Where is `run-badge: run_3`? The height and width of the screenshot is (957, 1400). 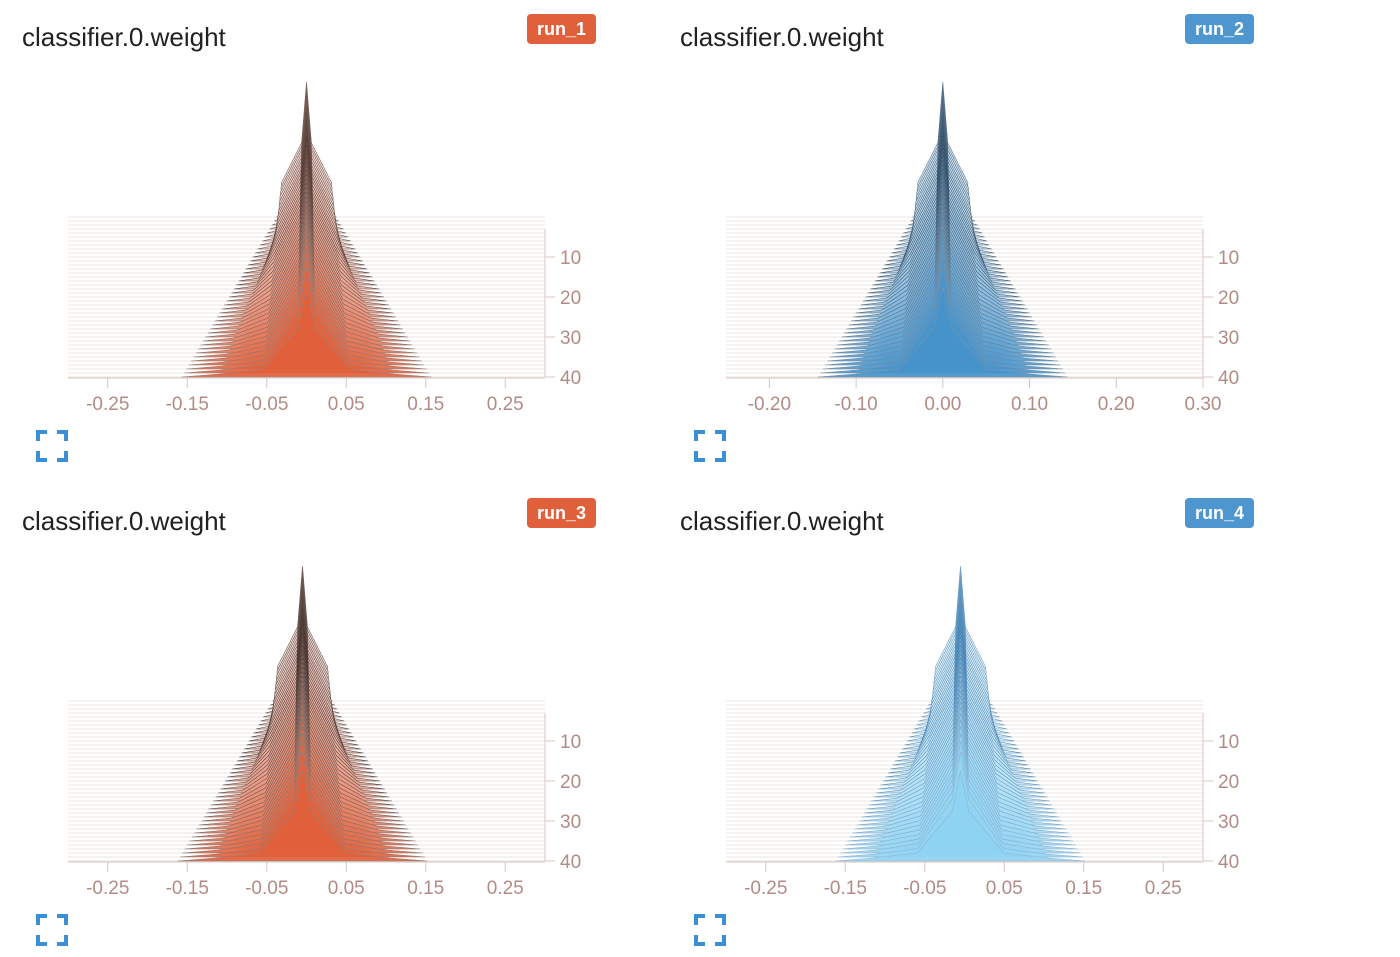
run-badge: run_3 is located at coordinates (562, 513).